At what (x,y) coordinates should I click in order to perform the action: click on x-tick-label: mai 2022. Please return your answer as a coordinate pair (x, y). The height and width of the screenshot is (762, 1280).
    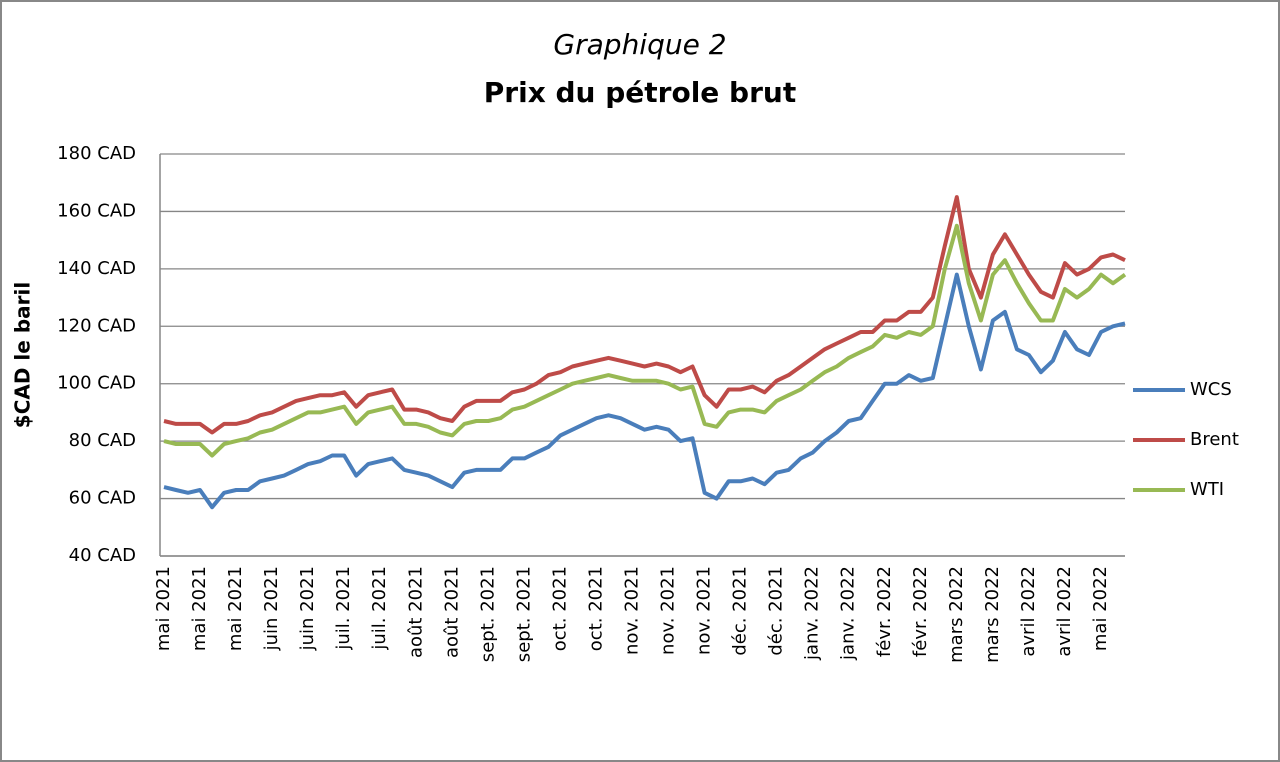
    Looking at the image, I should click on (1100, 608).